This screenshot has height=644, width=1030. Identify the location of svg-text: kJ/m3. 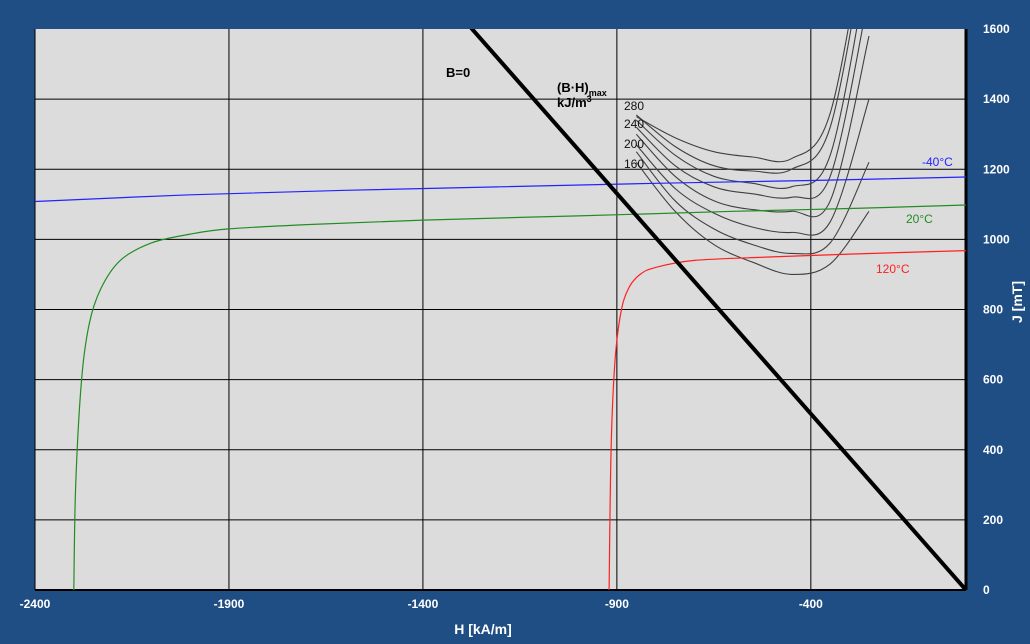
(574, 102).